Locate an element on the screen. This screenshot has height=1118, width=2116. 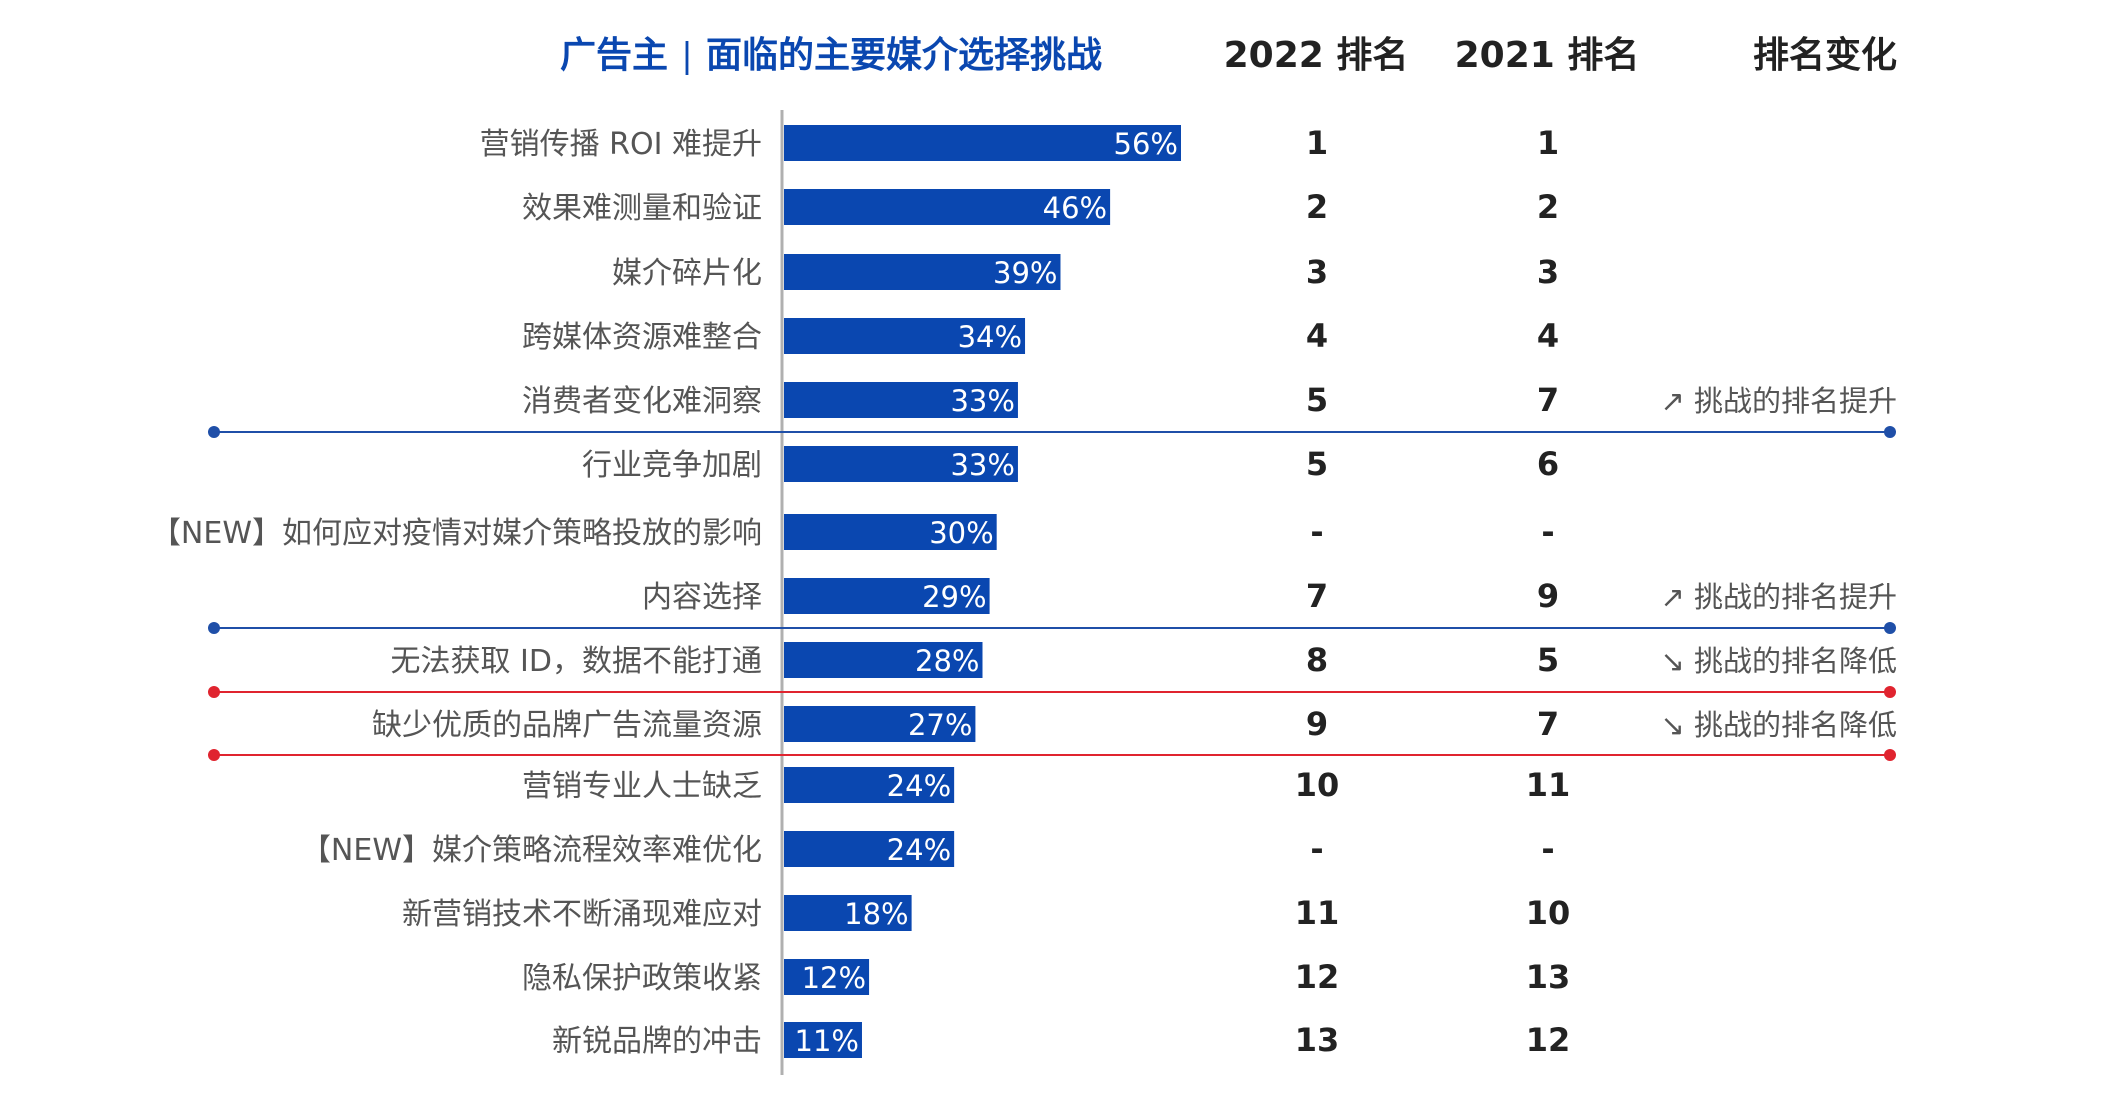
bar-value-label: 27% is located at coordinates (940, 725).